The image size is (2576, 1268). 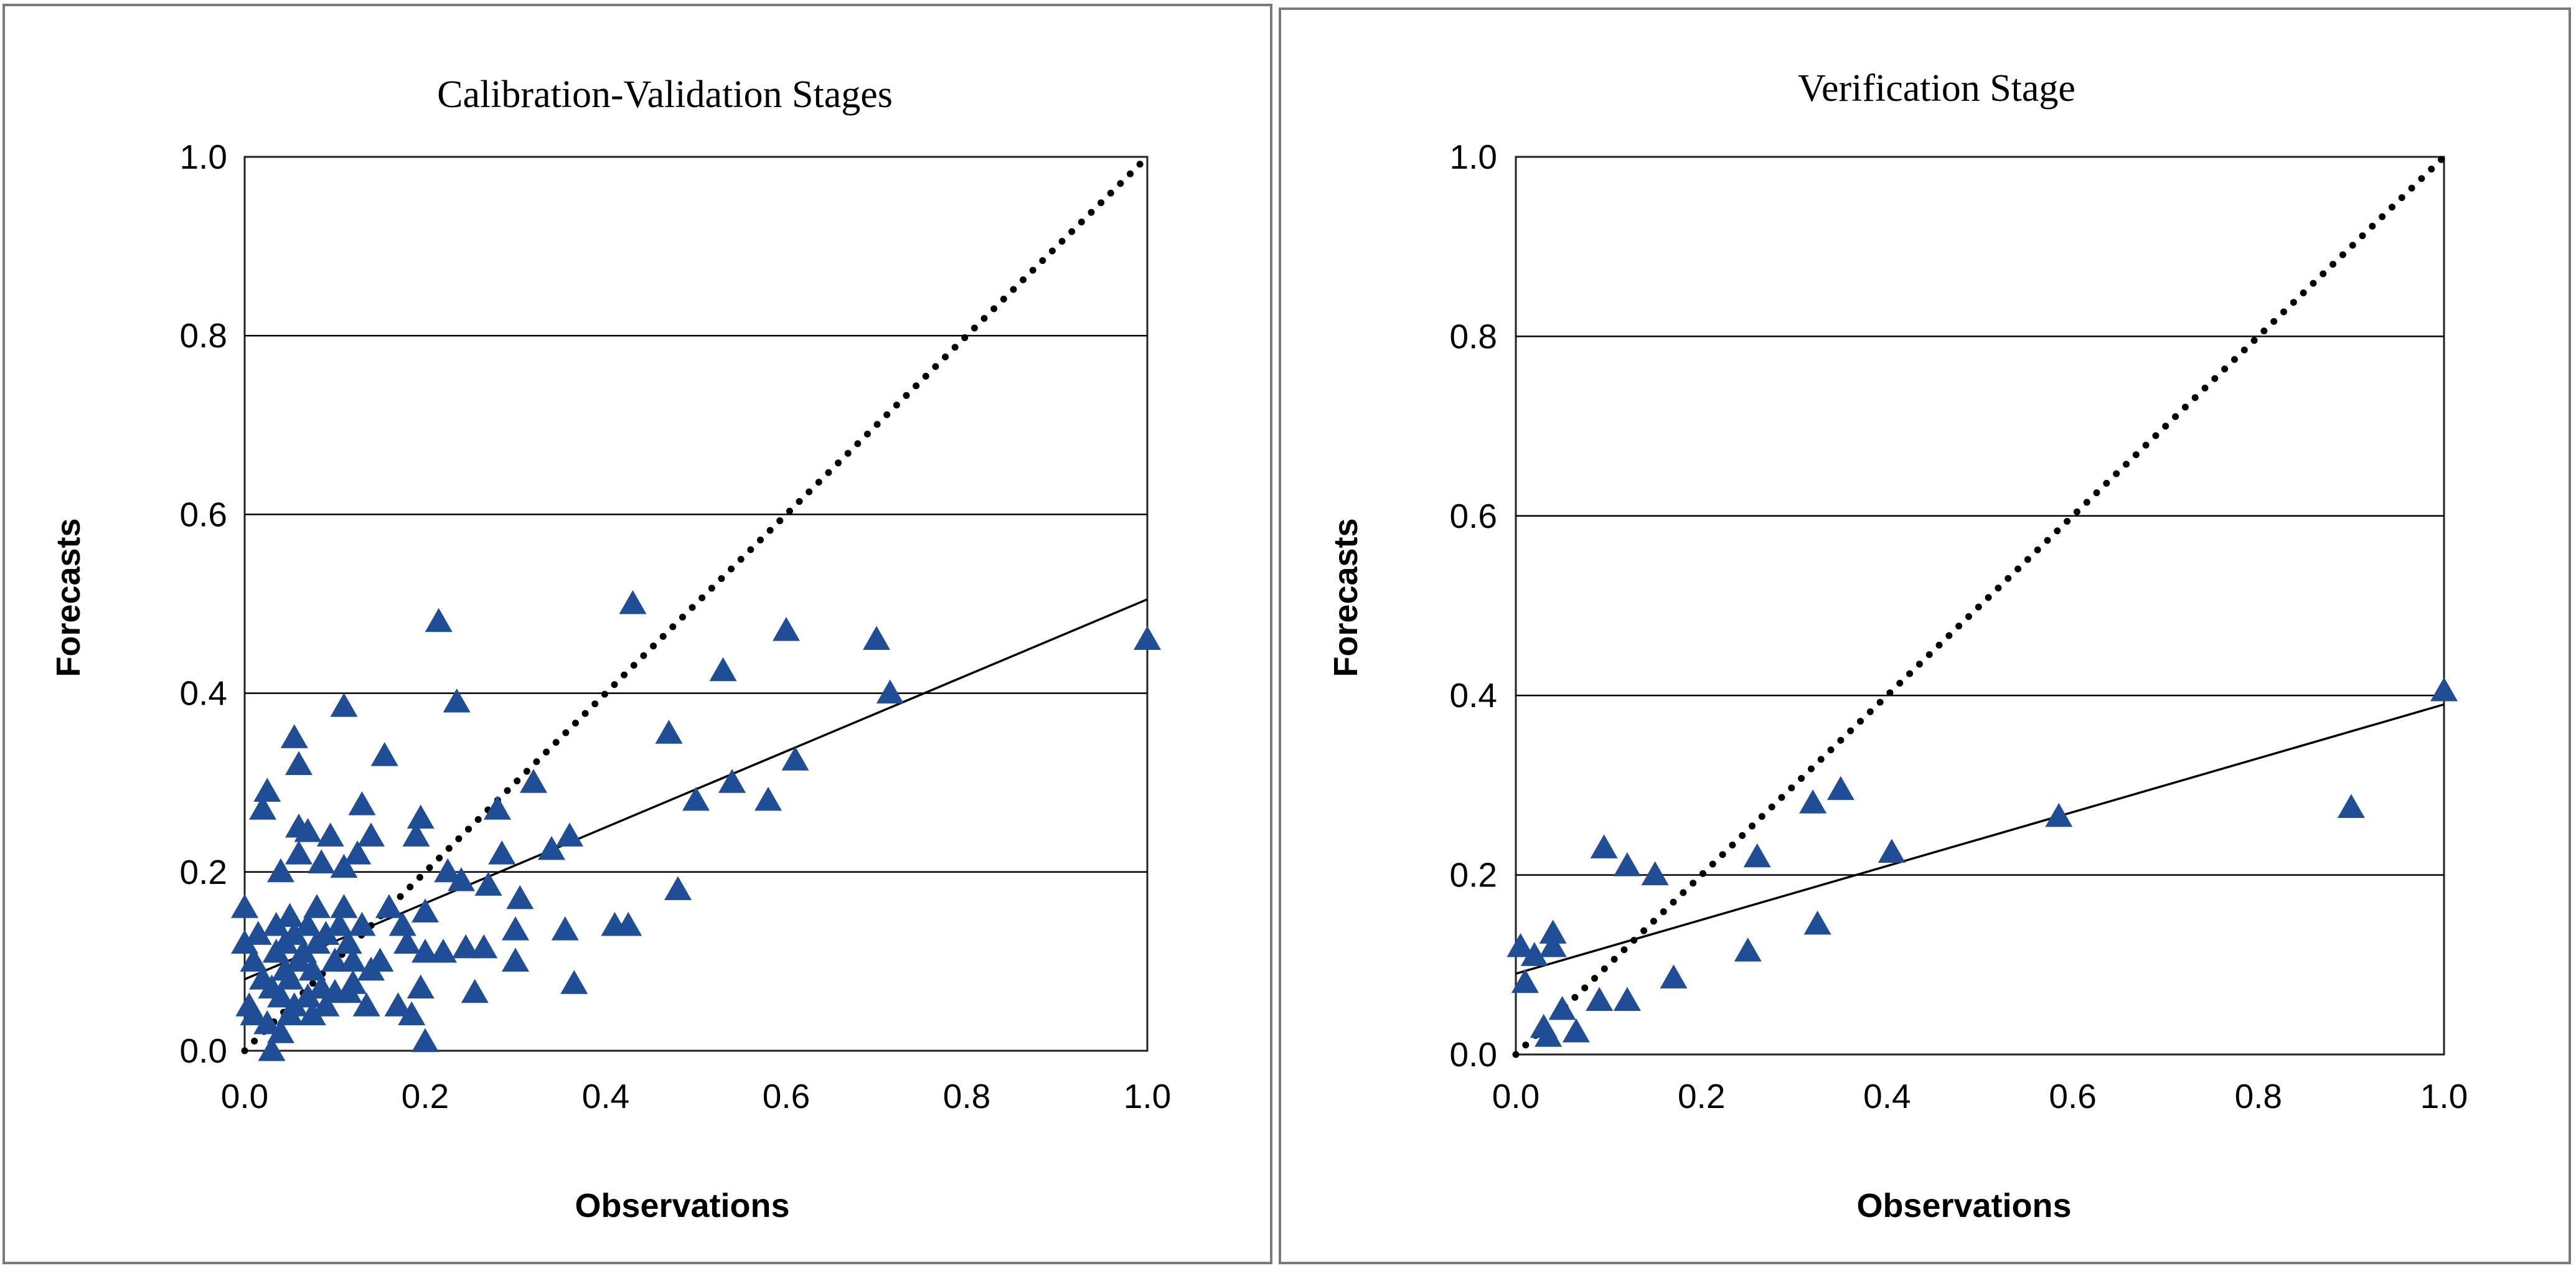 I want to click on verification-y-tick-label: 0.4, so click(x=1473, y=695).